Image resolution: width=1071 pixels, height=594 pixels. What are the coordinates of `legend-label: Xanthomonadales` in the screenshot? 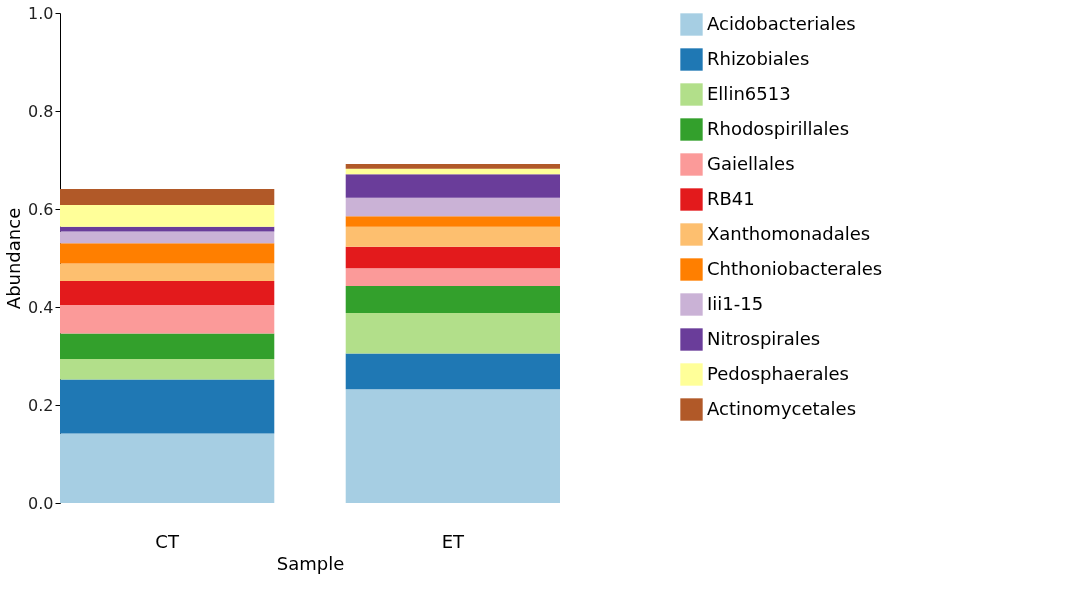 It's located at (789, 233).